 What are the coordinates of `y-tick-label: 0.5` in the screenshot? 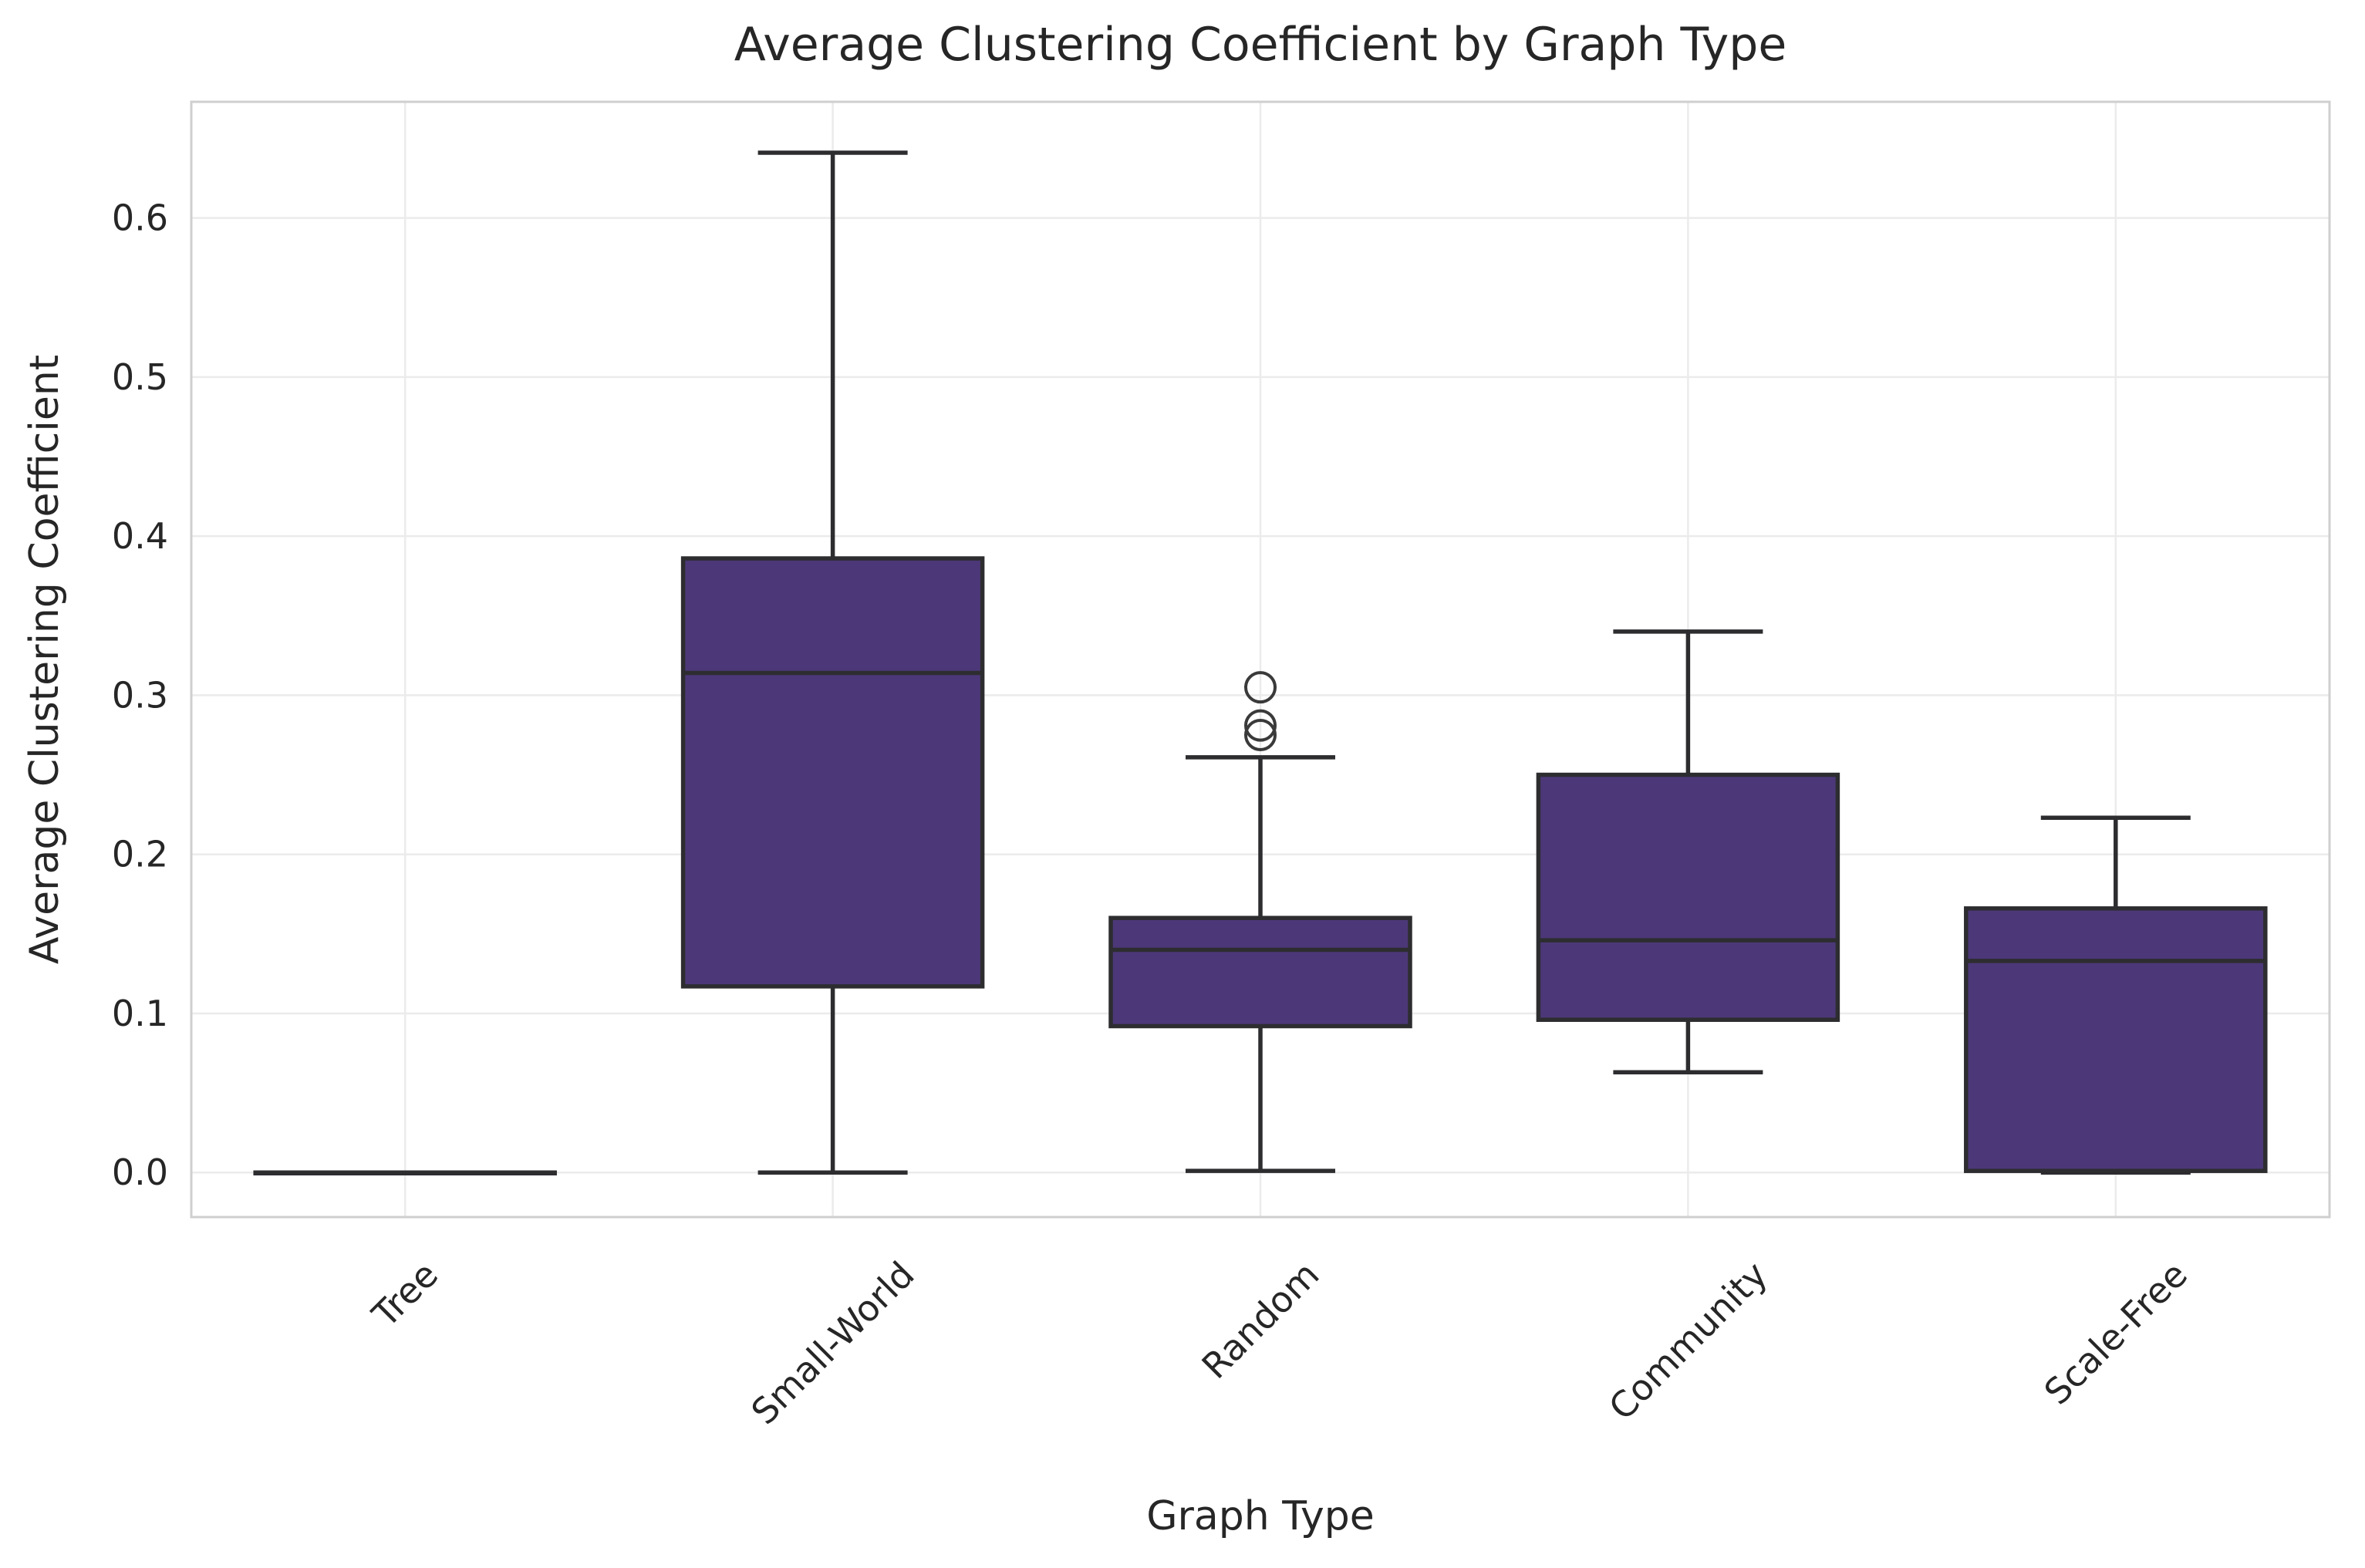 It's located at (140, 377).